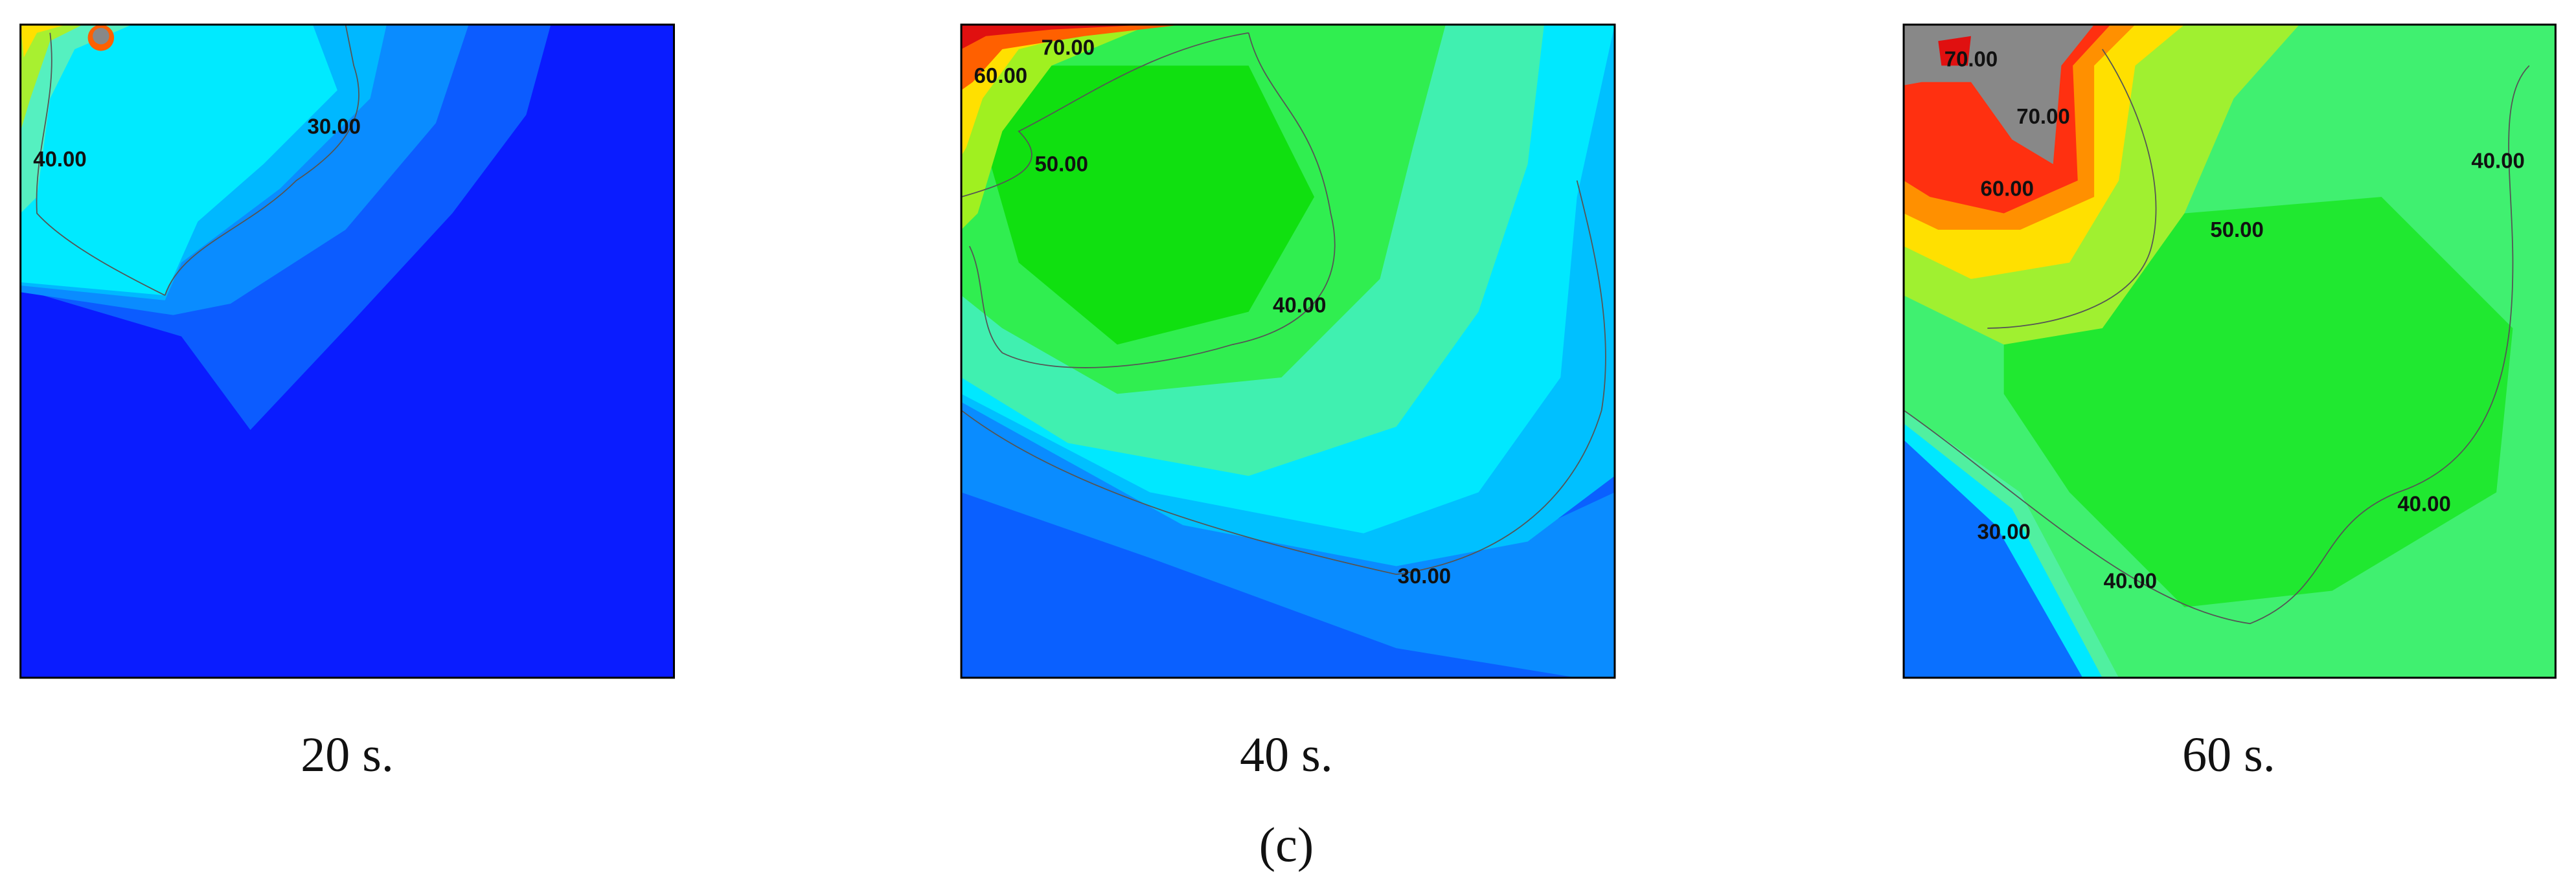  What do you see at coordinates (2228, 755) in the screenshot?
I see `panel-caption: 60 s.` at bounding box center [2228, 755].